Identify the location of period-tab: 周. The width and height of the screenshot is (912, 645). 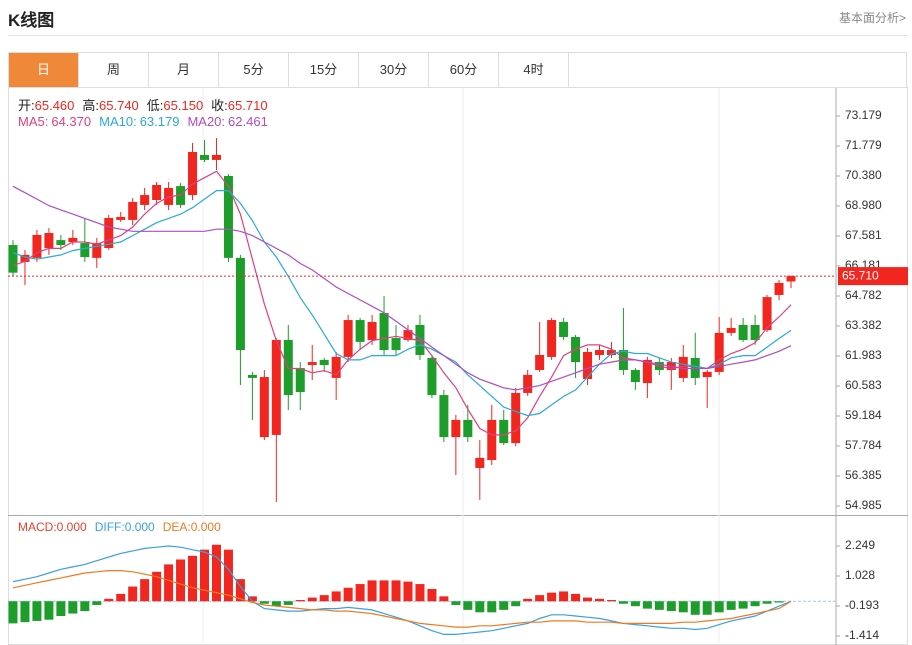
(114, 70).